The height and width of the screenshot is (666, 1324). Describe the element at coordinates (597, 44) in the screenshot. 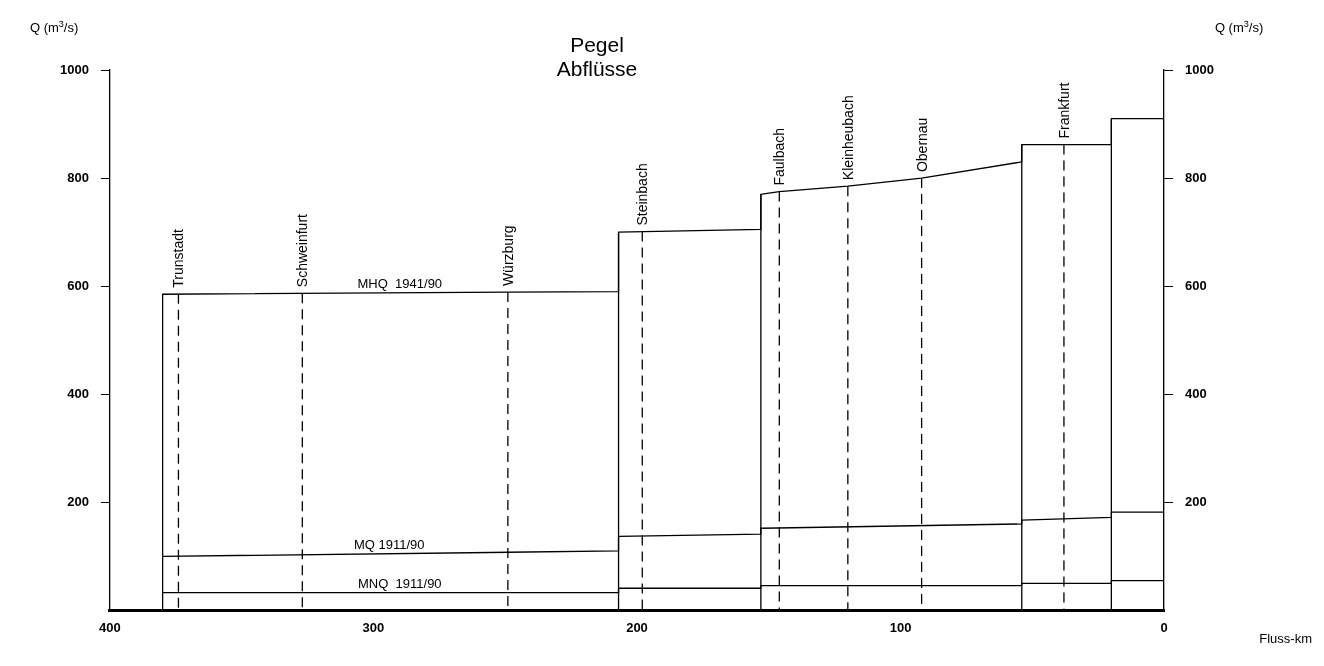

I see `chart-title: Pegel` at that location.